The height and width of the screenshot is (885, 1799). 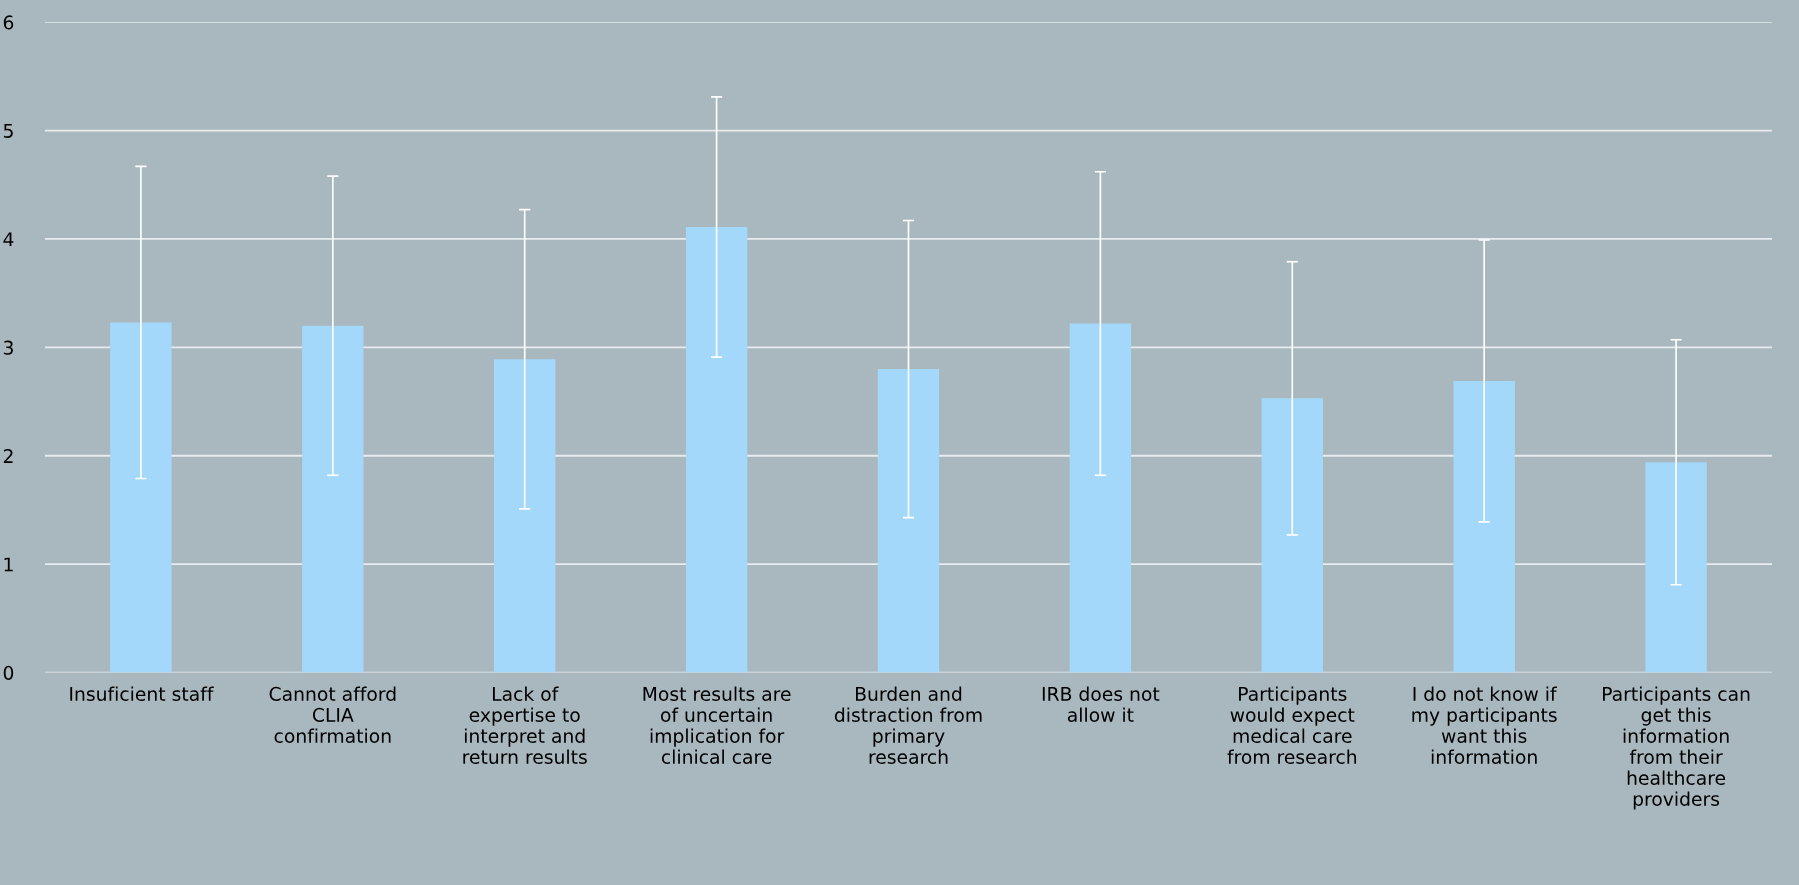 I want to click on y-tick-label: 5, so click(x=8, y=130).